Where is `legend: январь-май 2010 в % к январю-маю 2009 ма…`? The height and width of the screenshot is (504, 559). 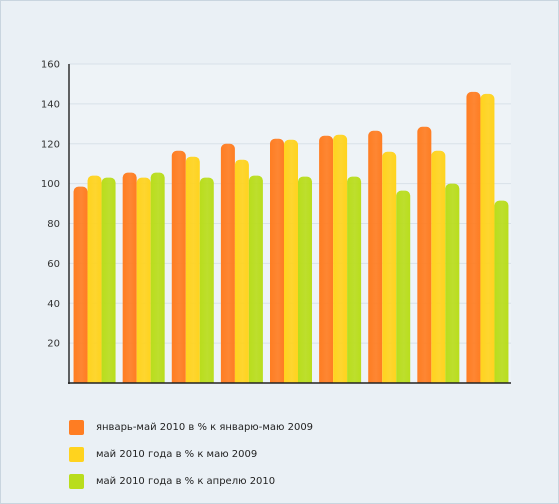
legend: январь-май 2010 в % к январю-маю 2009 ма… is located at coordinates (191, 459).